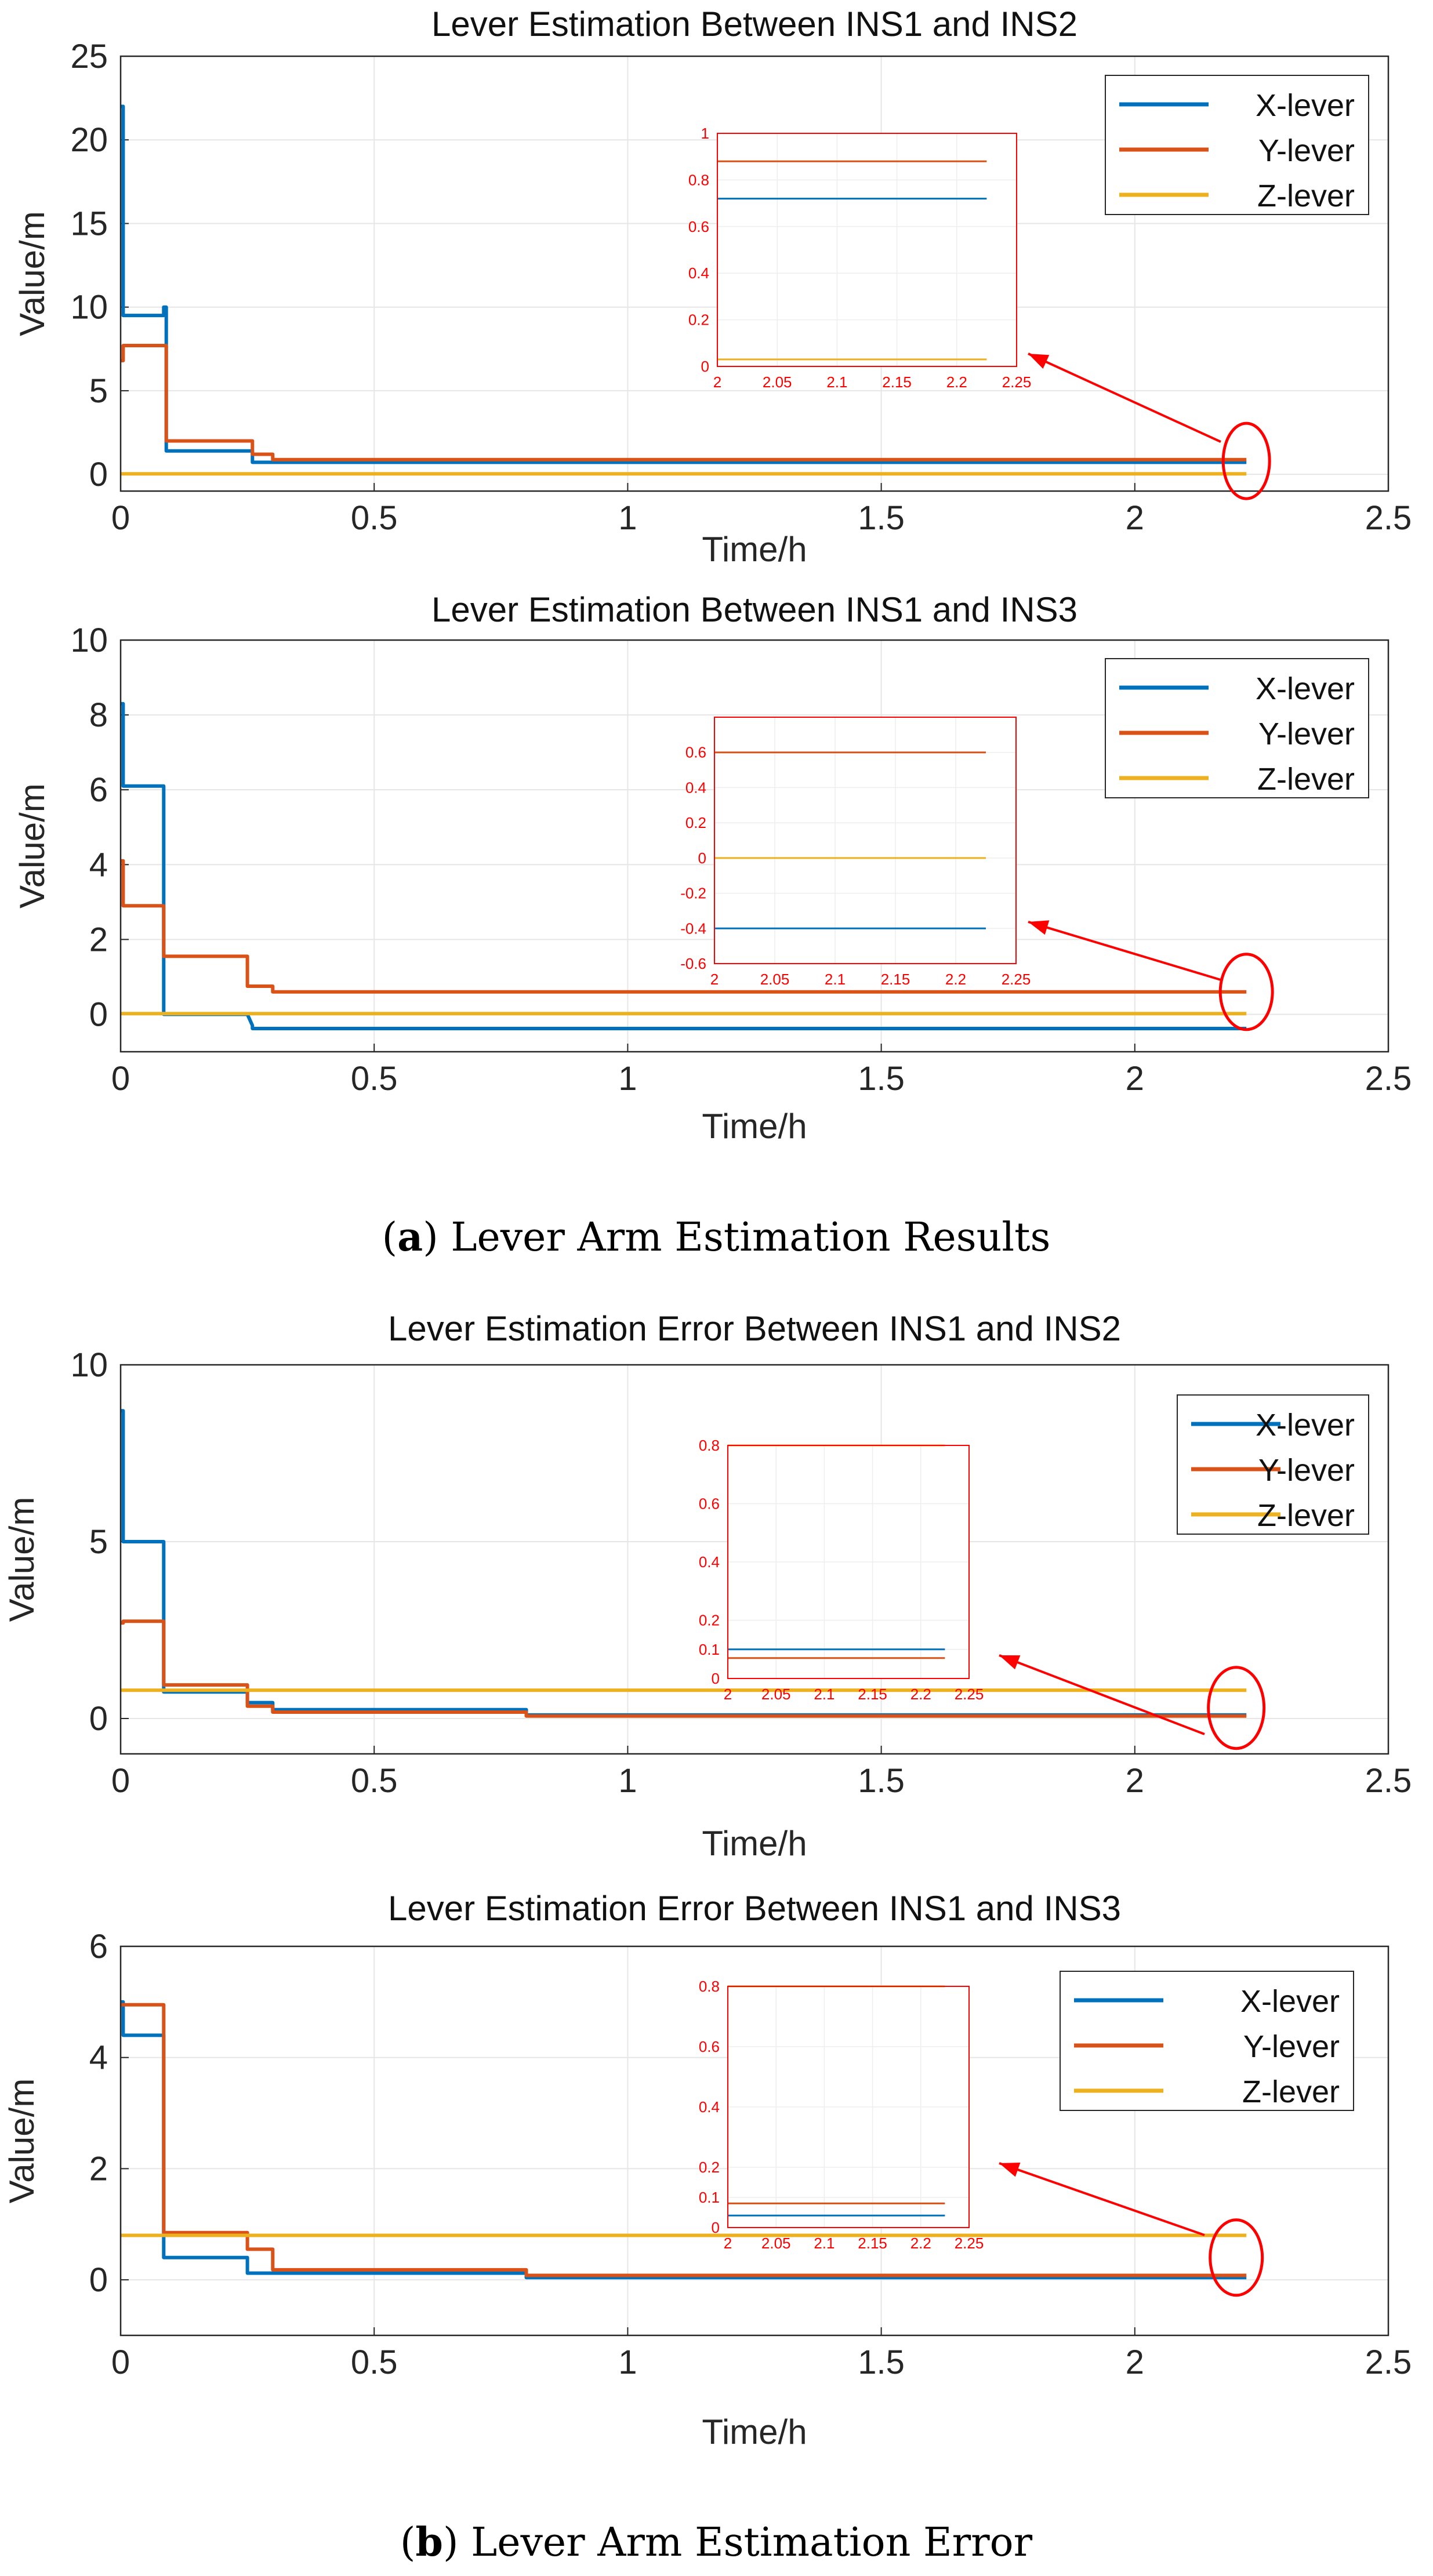 The width and height of the screenshot is (1433, 2576). I want to click on axes-box, so click(754, 846).